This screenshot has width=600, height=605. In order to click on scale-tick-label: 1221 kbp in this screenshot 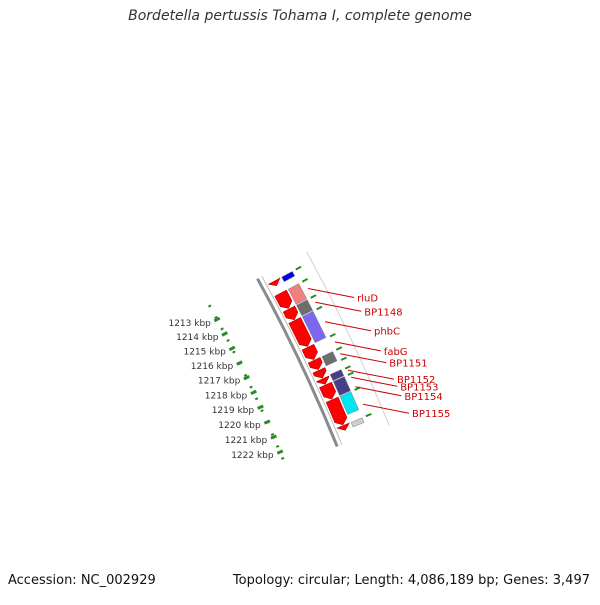, I will do `click(246, 441)`.